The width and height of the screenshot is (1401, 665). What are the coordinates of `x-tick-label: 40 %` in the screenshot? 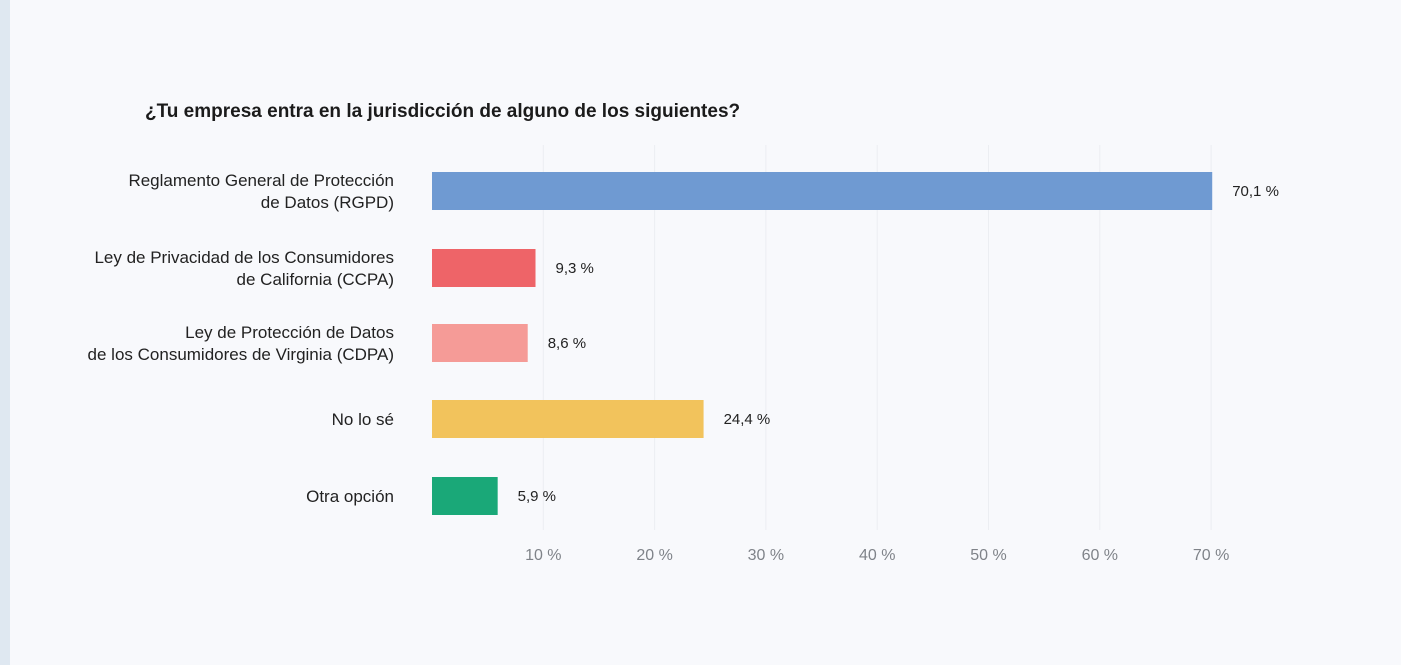 It's located at (877, 555).